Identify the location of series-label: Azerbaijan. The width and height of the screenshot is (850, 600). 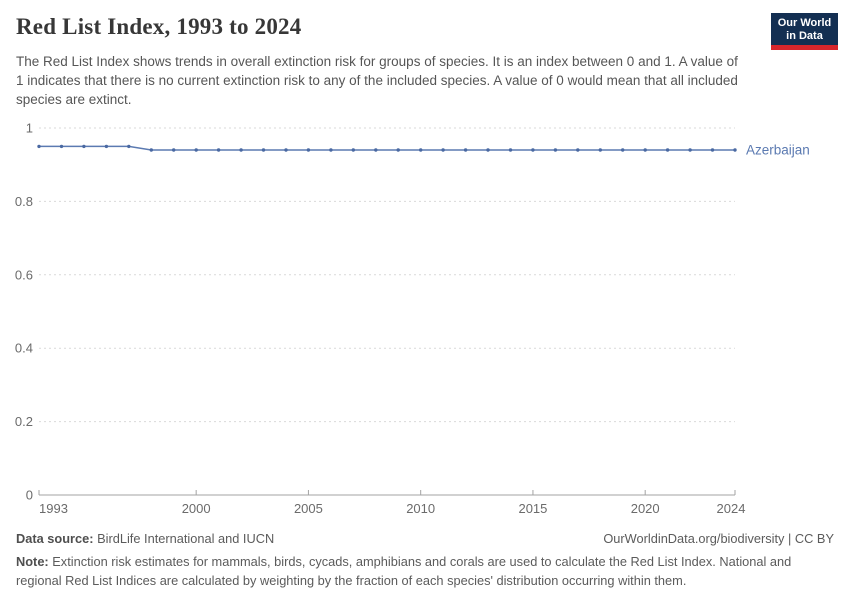
(778, 150).